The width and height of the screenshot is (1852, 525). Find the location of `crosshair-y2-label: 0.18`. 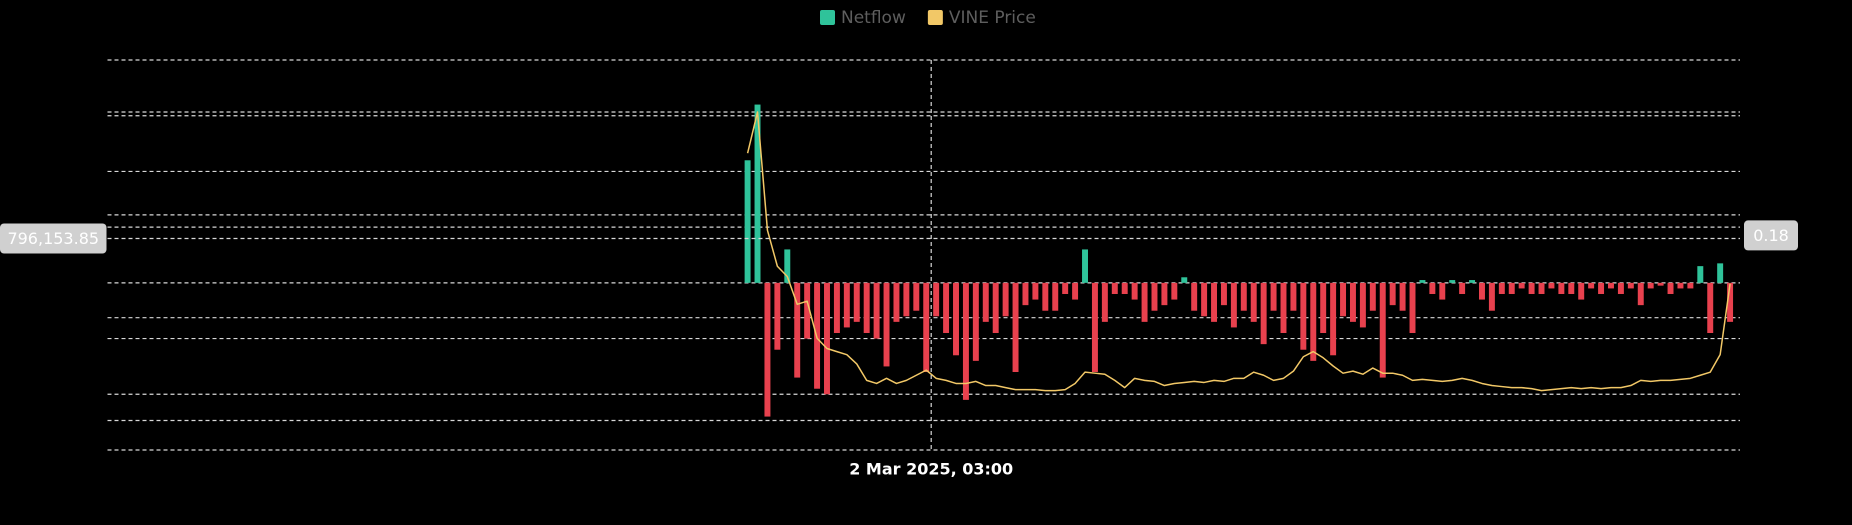

crosshair-y2-label: 0.18 is located at coordinates (1771, 235).